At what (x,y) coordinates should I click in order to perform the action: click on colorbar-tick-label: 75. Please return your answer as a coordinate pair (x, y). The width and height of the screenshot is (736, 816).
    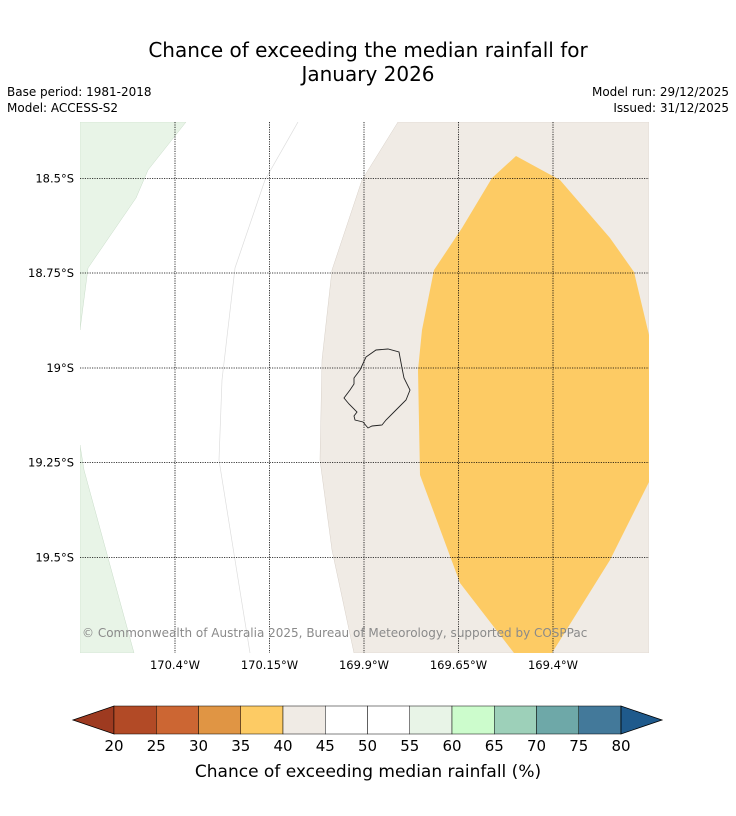
    Looking at the image, I should click on (578, 746).